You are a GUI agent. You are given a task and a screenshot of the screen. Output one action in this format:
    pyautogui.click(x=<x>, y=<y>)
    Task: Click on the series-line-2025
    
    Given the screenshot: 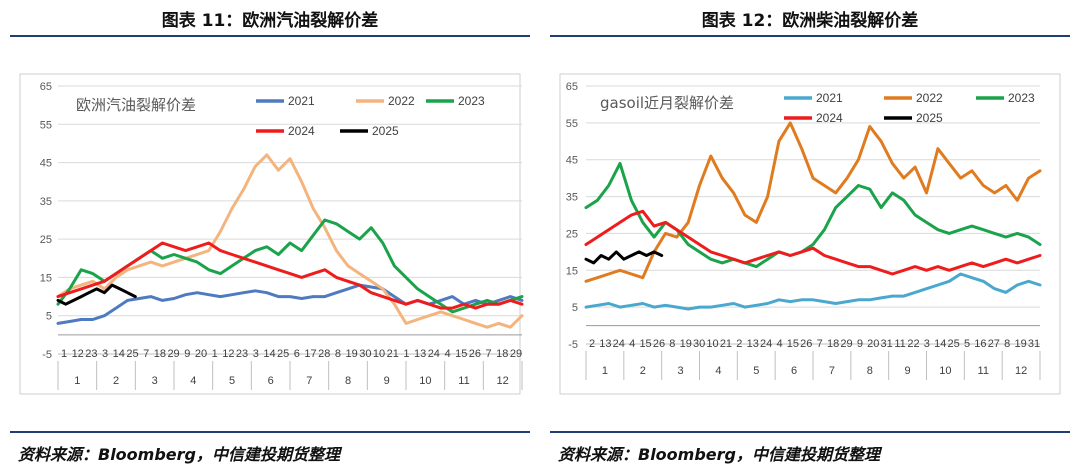 What is the action you would take?
    pyautogui.click(x=96, y=294)
    